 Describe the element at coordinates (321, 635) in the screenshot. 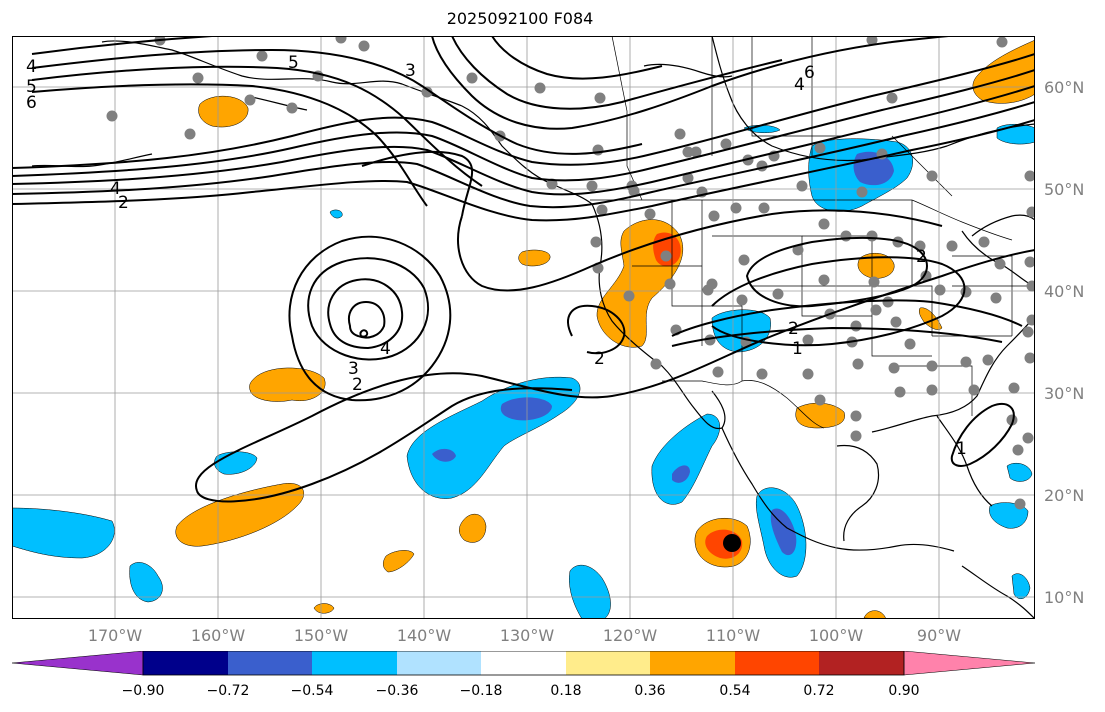

I see `lon-label-150w: 150°W` at that location.